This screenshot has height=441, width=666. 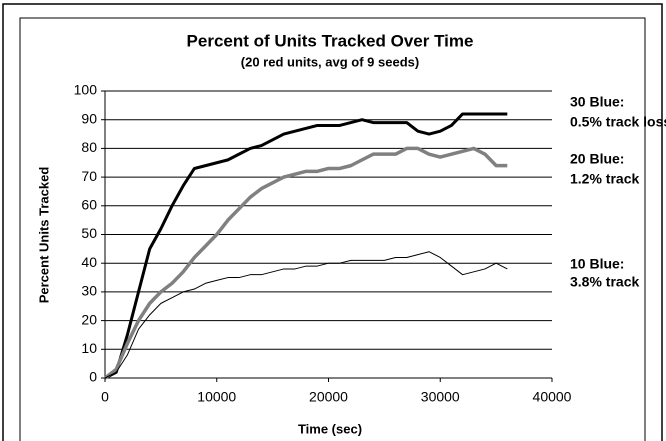 What do you see at coordinates (89, 118) in the screenshot?
I see `y-tick-label: 90` at bounding box center [89, 118].